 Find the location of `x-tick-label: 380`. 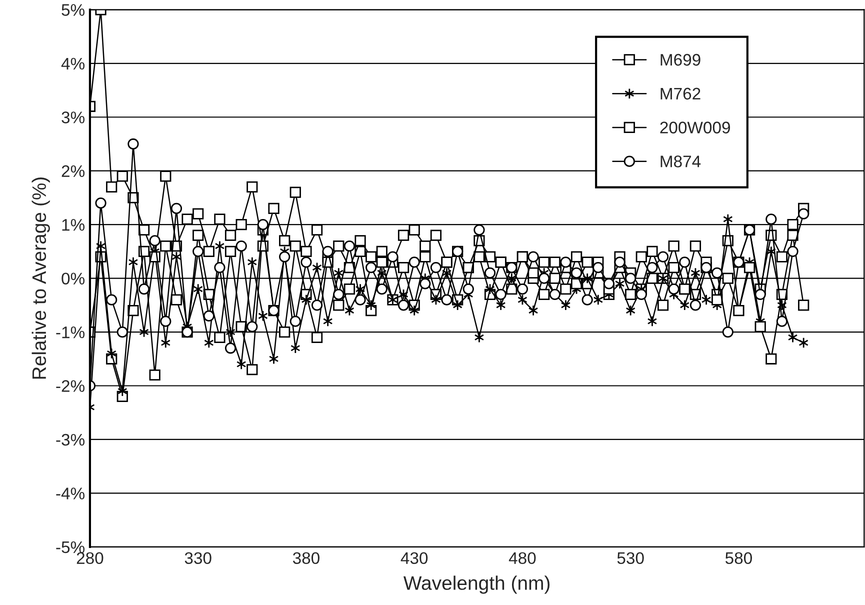

x-tick-label: 380 is located at coordinates (306, 558).